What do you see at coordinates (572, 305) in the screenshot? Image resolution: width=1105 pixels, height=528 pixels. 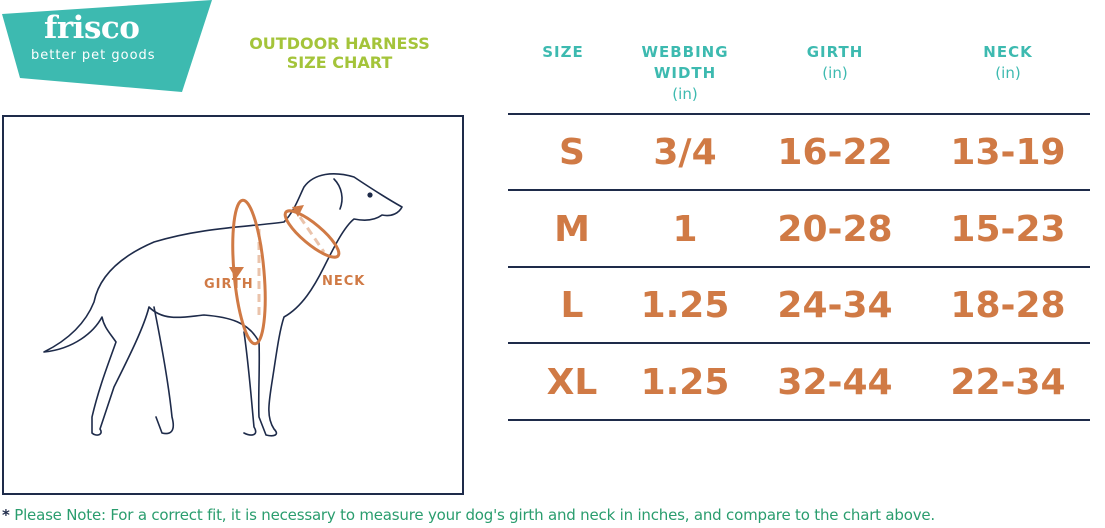 I see `cell-size: L` at bounding box center [572, 305].